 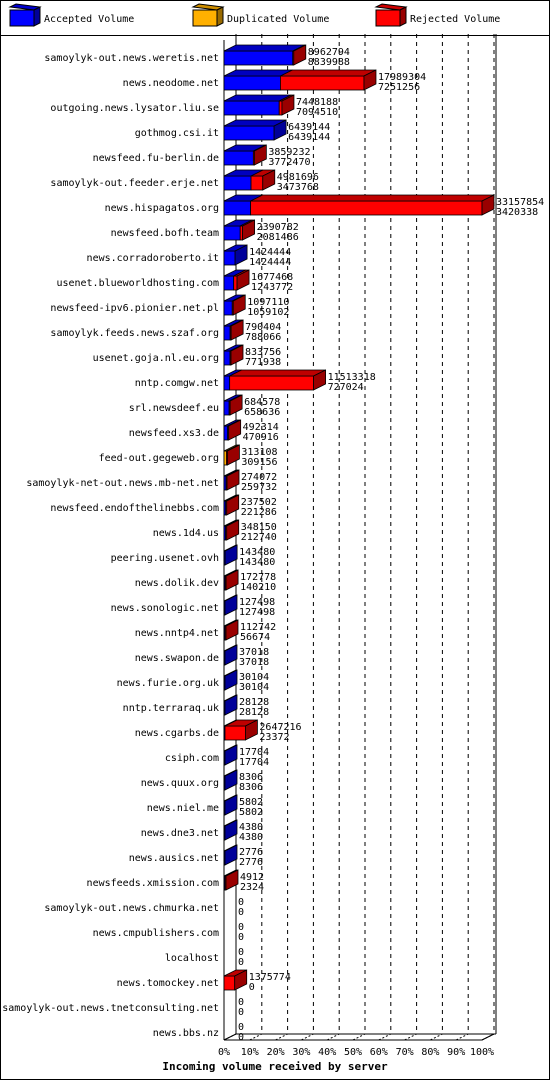 What do you see at coordinates (254, 652) in the screenshot?
I see `value-label: 37018` at bounding box center [254, 652].